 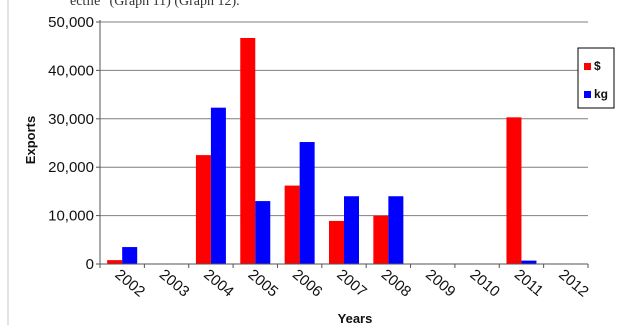 What do you see at coordinates (115, 262) in the screenshot?
I see `bar-dollar-2002` at bounding box center [115, 262].